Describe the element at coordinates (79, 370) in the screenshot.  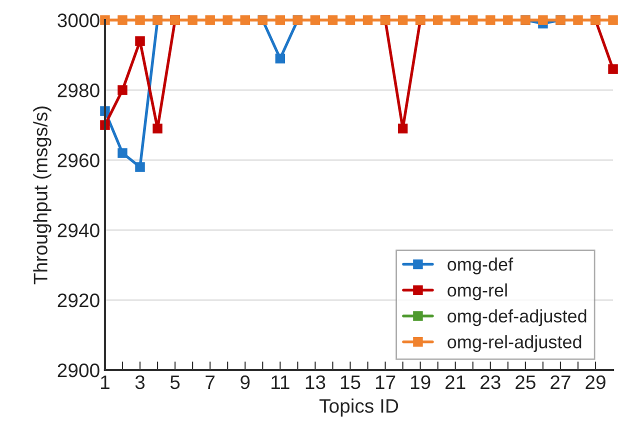
I see `y-tick-label: 2900` at that location.